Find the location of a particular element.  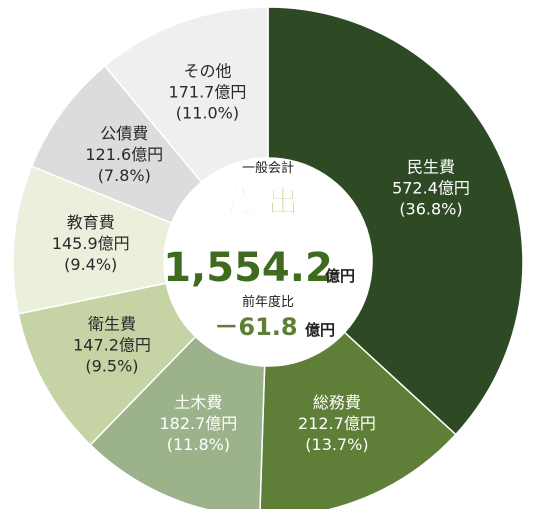

center-total-unit: 億円 is located at coordinates (340, 276).